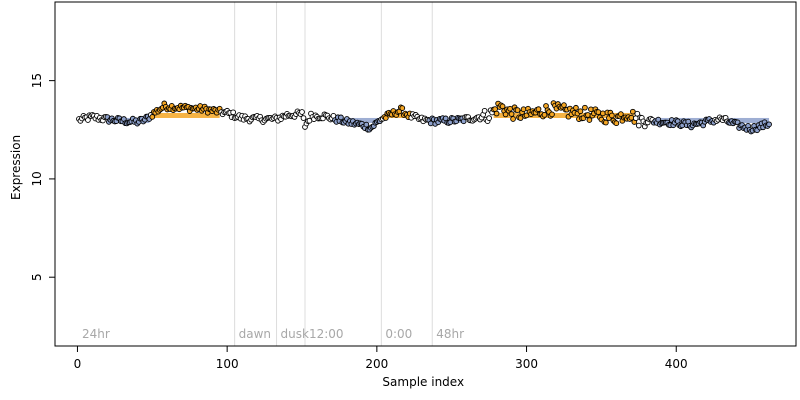 The image size is (800, 400). I want to click on x-tick-label: 200, so click(376, 364).